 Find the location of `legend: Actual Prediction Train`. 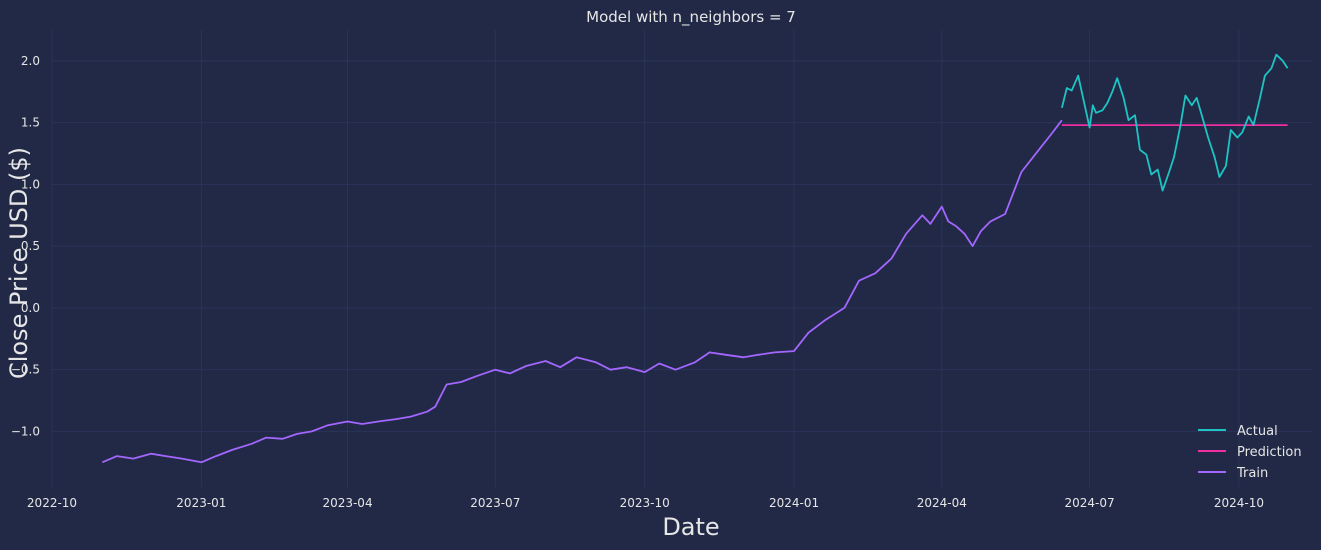

legend: Actual Prediction Train is located at coordinates (1250, 452).